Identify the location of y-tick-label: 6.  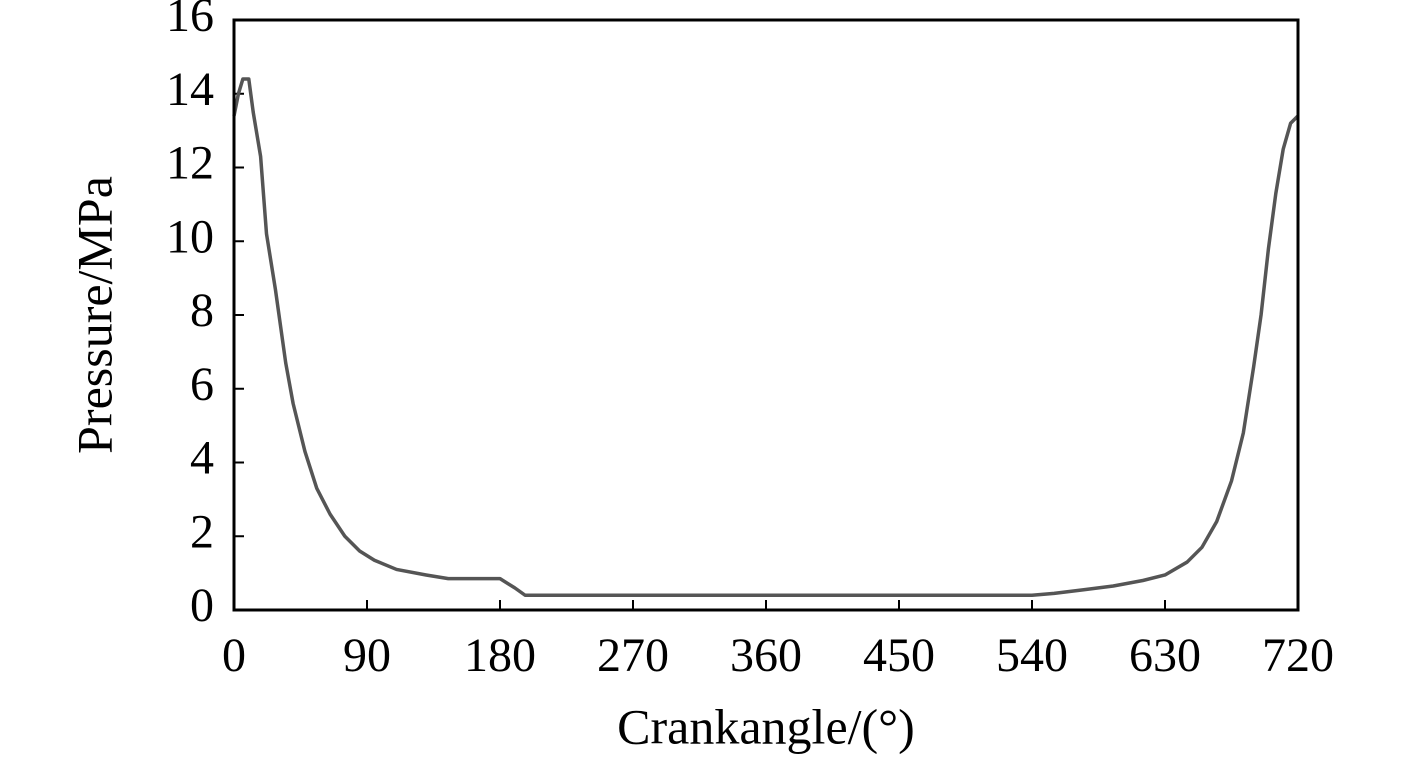
(202, 384).